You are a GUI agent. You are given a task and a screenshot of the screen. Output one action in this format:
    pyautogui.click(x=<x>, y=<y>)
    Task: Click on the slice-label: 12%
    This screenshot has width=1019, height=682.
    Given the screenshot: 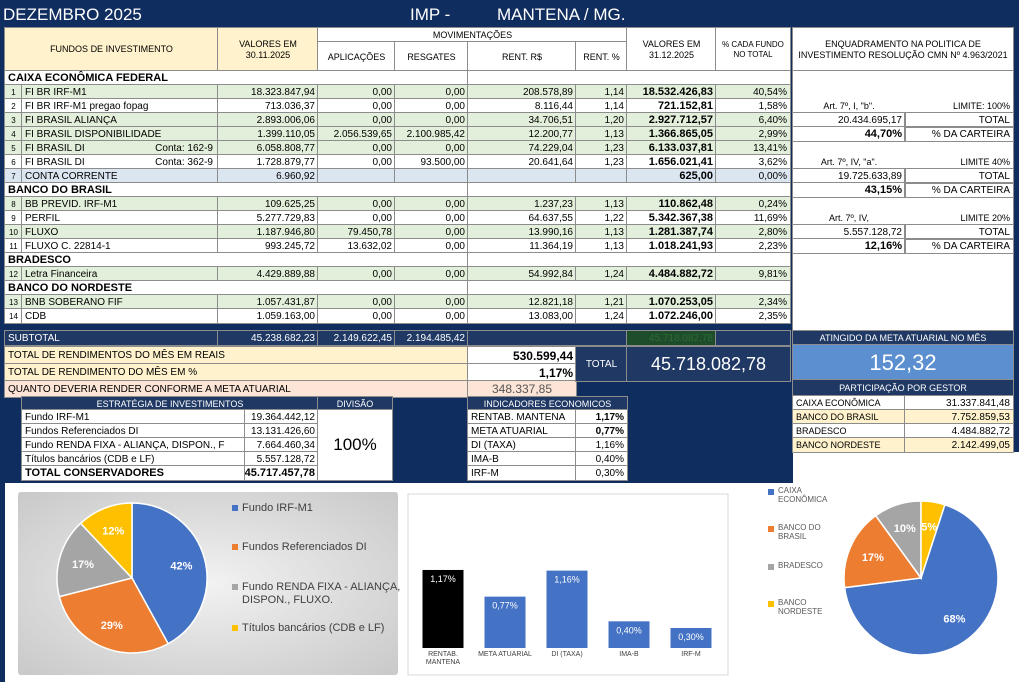 What is the action you would take?
    pyautogui.click(x=113, y=532)
    